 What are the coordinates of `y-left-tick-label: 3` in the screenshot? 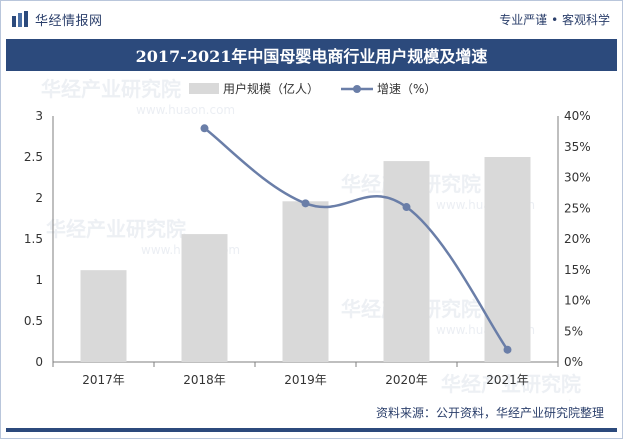 It's located at (39, 116).